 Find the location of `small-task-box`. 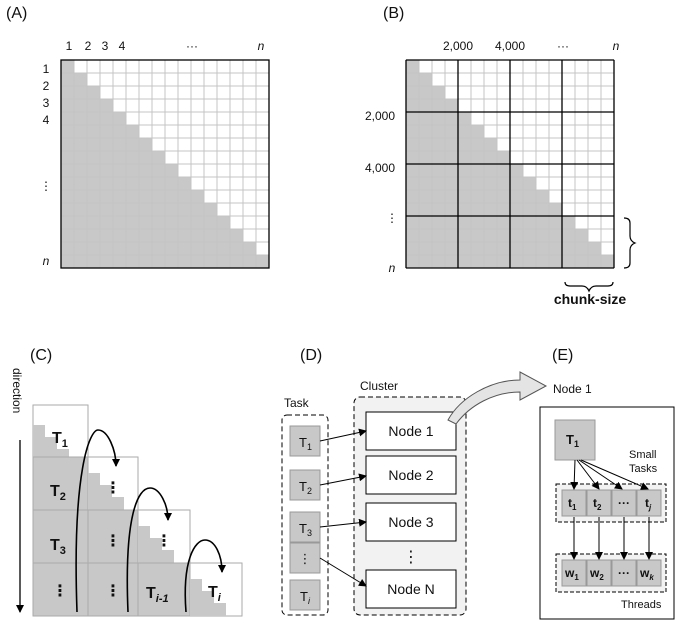

small-task-box is located at coordinates (649, 503).